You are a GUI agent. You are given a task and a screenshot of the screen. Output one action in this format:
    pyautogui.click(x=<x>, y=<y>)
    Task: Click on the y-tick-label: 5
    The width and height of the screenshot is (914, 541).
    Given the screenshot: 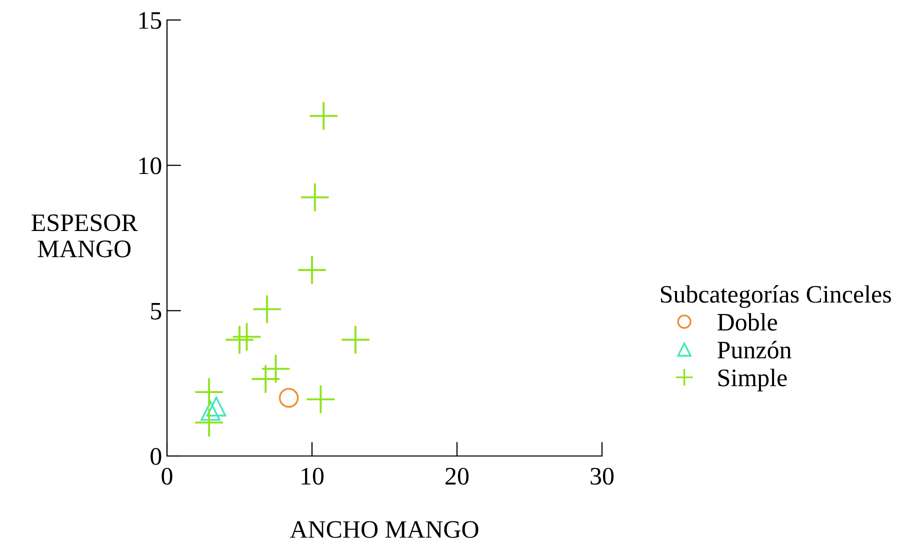 What is the action you would take?
    pyautogui.click(x=156, y=311)
    